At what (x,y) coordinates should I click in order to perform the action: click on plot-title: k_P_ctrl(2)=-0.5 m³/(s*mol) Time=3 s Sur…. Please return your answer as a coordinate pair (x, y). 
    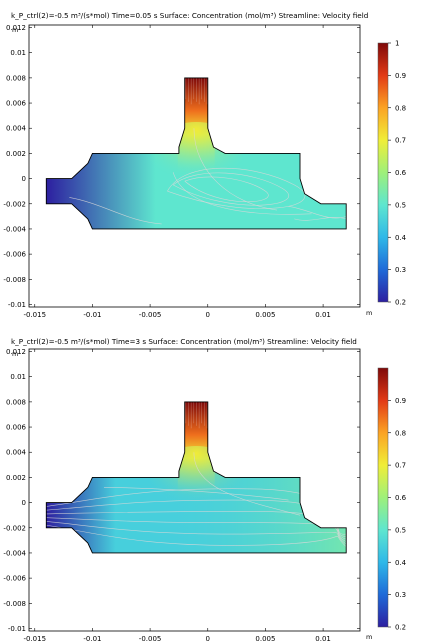
    Looking at the image, I should click on (184, 341).